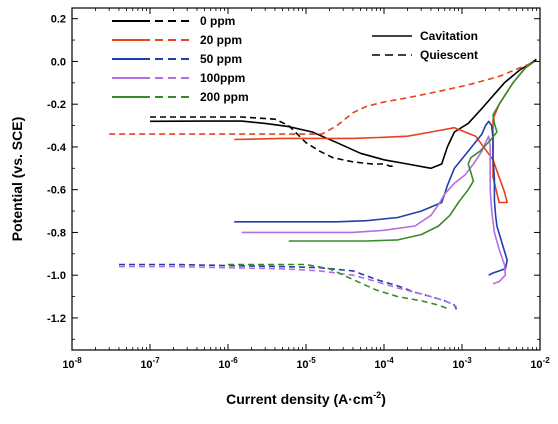  I want to click on y-tick-label: -1.0, so click(56, 276).